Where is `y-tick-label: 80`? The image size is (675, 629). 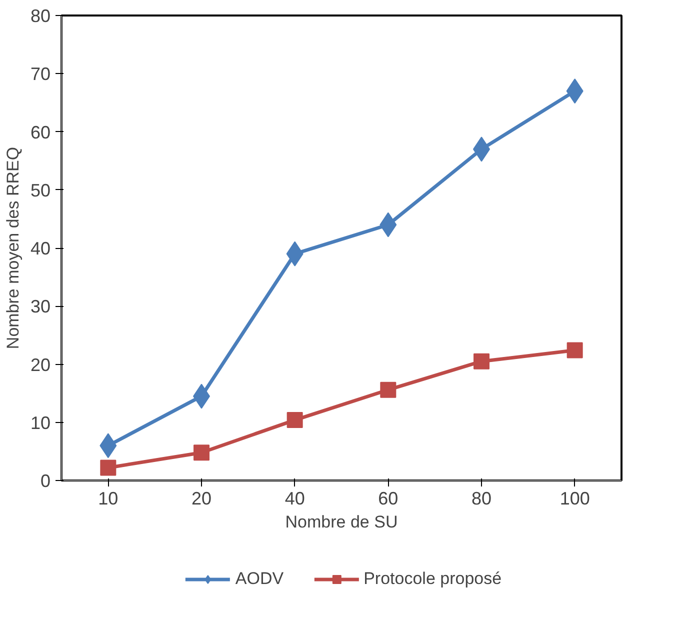 y-tick-label: 80 is located at coordinates (40, 16).